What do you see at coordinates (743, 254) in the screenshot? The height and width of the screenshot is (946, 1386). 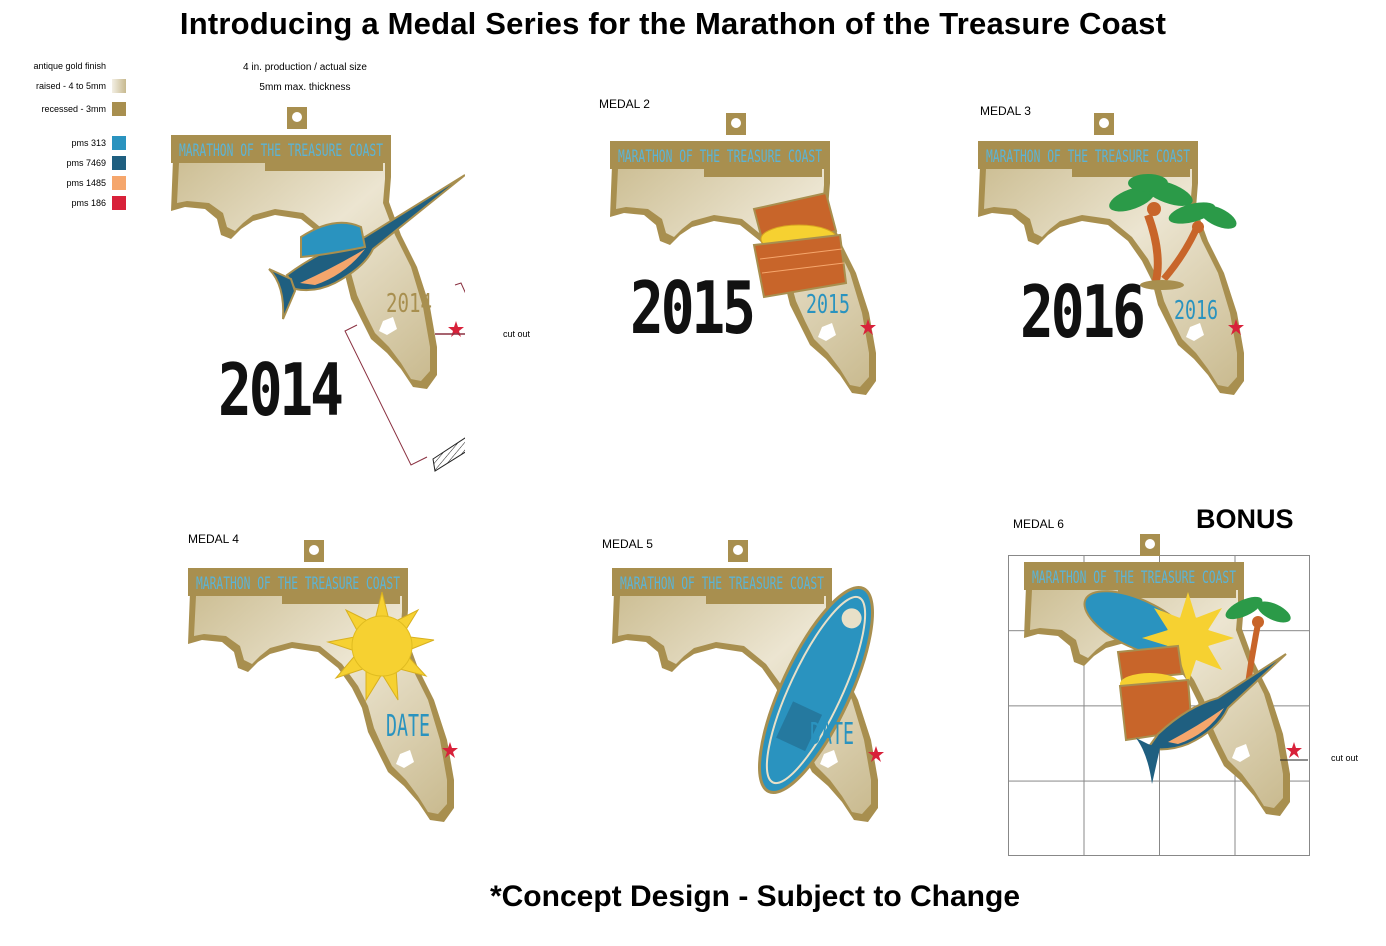 I see `medal-2-treasure-chest: MARATHON OF THE TREASURE COAST 2015` at bounding box center [743, 254].